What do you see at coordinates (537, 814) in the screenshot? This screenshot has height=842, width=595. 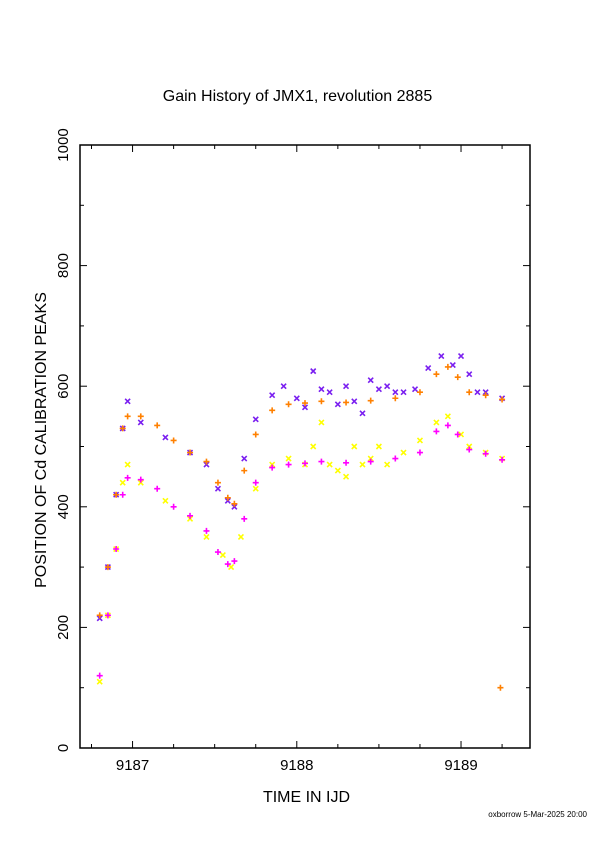 I see `footer-timestamp: oxborrow 5-Mar-2025 20:00` at bounding box center [537, 814].